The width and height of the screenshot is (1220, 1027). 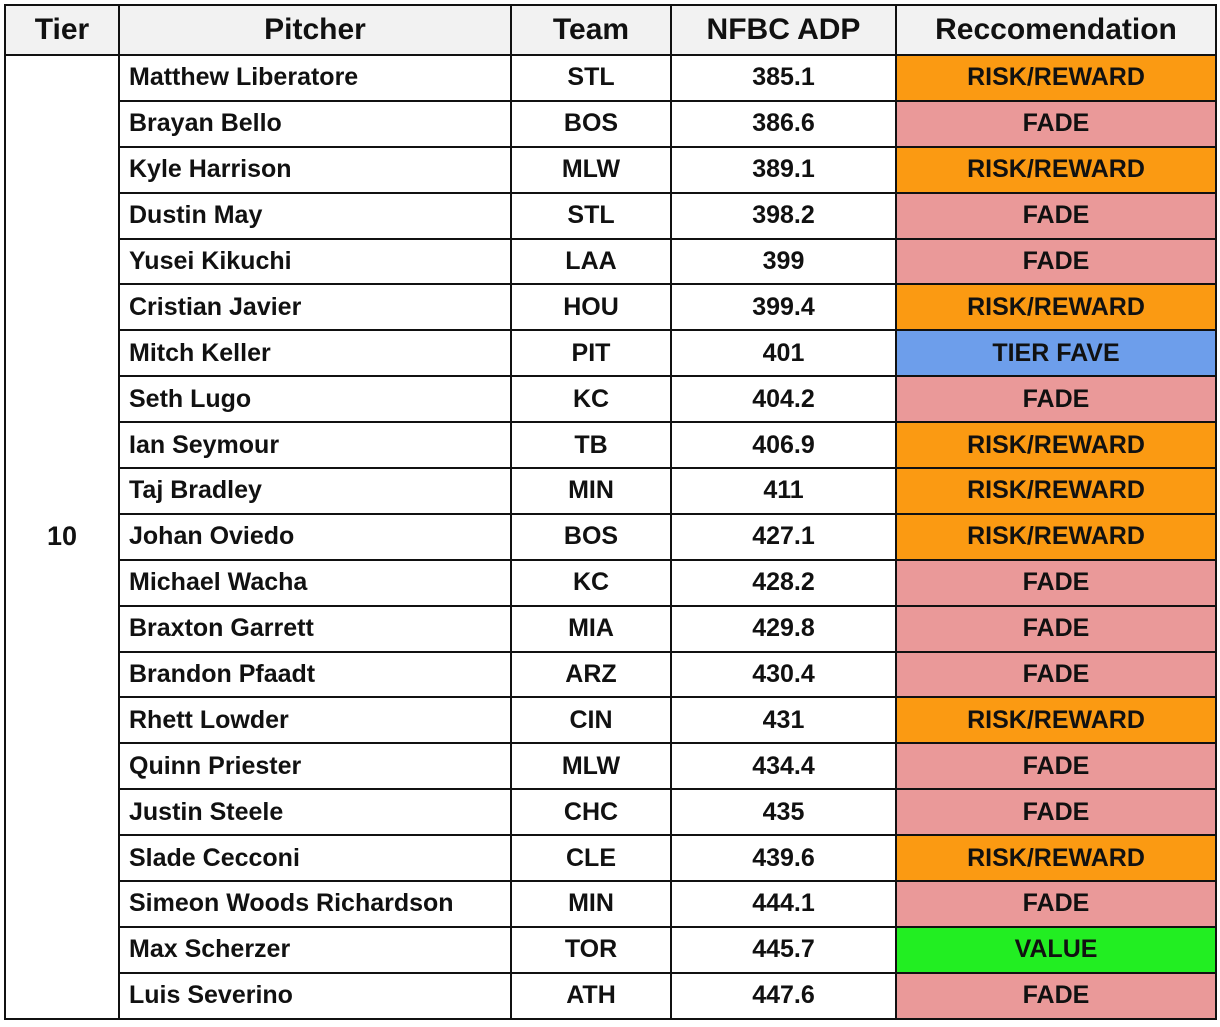 What do you see at coordinates (783, 307) in the screenshot?
I see `adp: 399.4` at bounding box center [783, 307].